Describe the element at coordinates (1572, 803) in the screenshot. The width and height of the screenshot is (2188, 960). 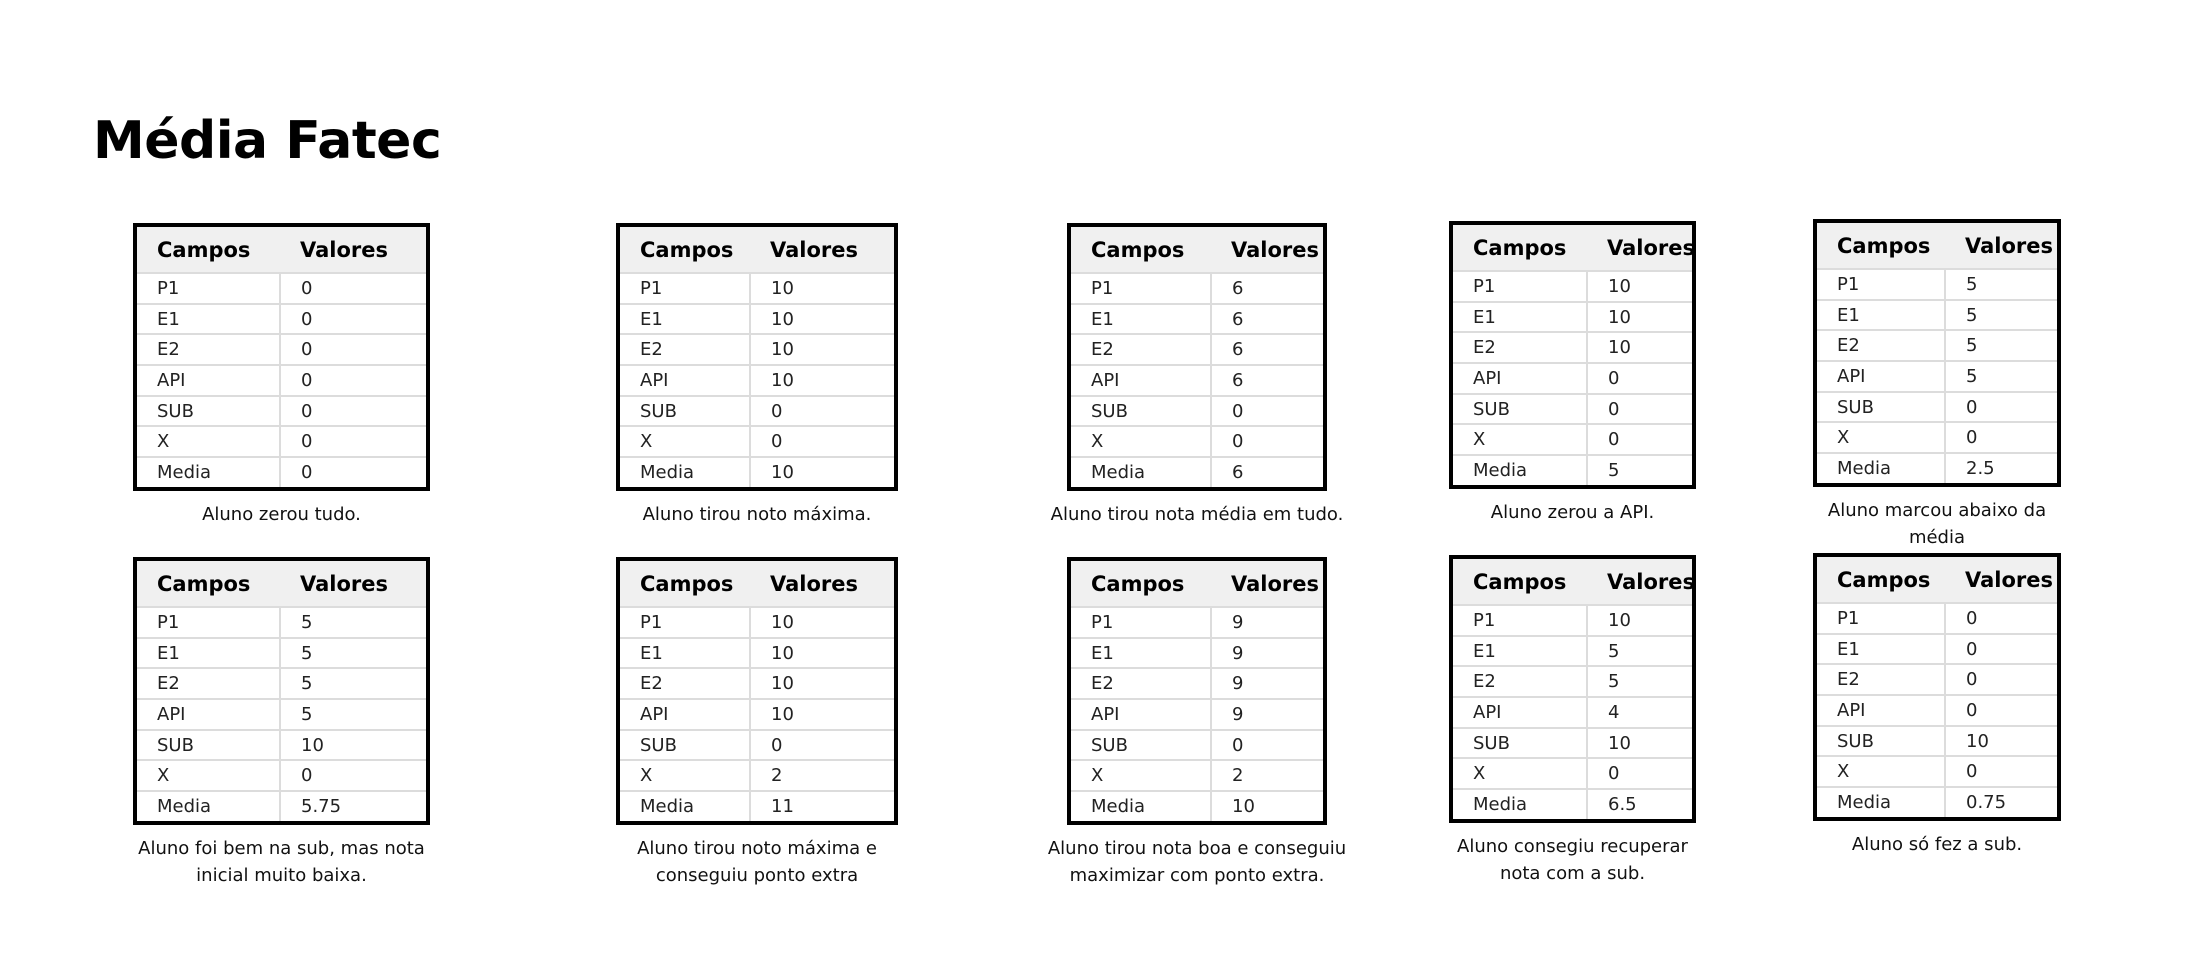
I see `table-row: Media 6.5` at that location.